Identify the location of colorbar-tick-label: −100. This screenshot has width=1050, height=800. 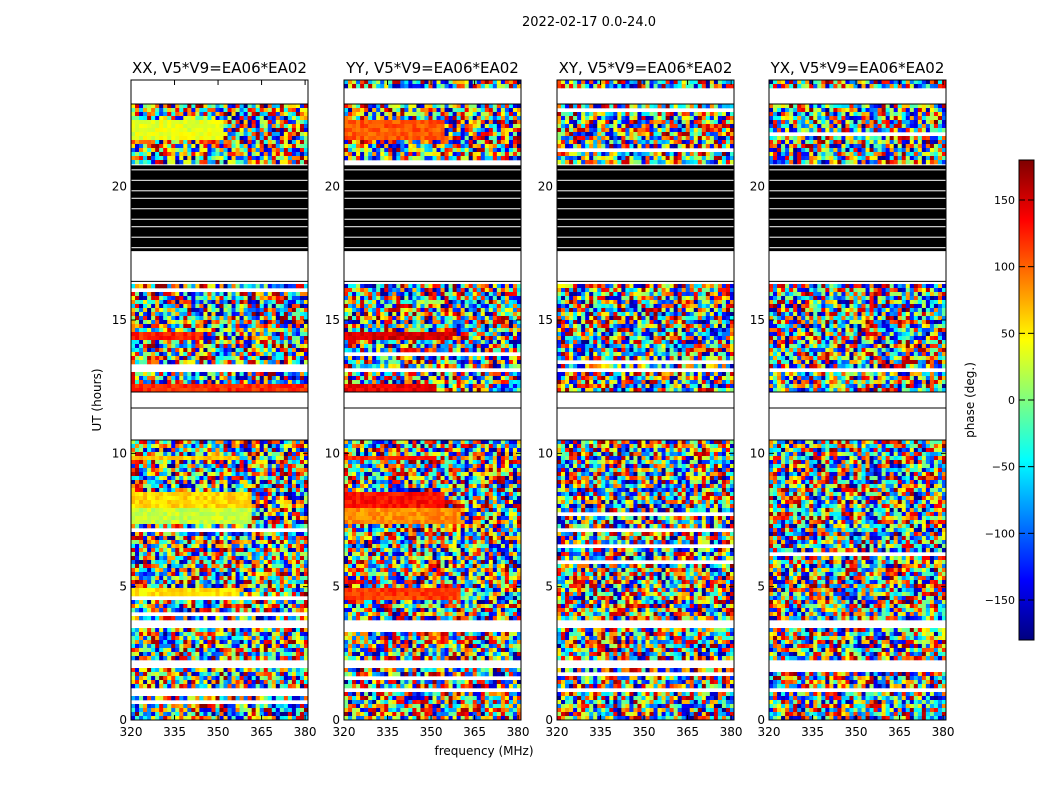
(1000, 533).